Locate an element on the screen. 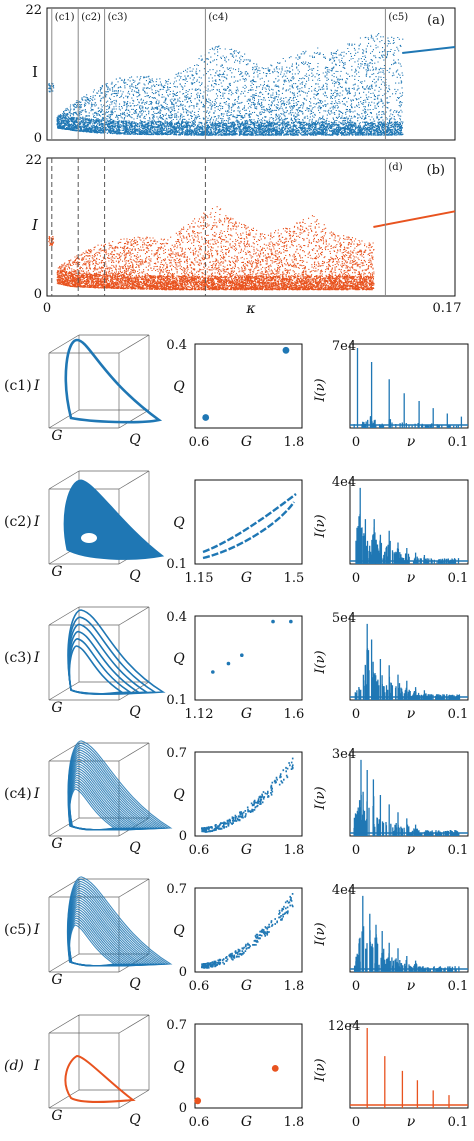 The image size is (474, 1141). row-label: (c1) is located at coordinates (18, 386).